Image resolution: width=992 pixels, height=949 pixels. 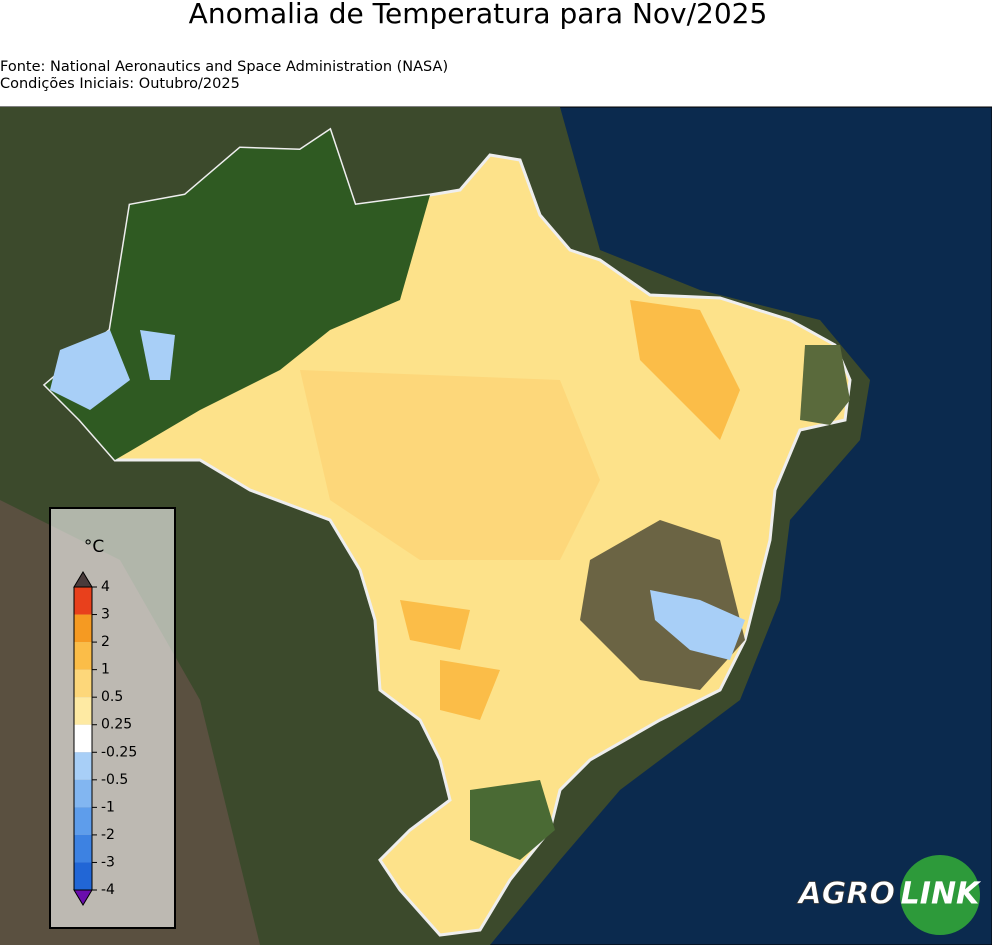 What do you see at coordinates (105, 738) in the screenshot?
I see `colorbar: 4 3 2 1 0.5 0.25 -0.25 -0.5 -1 -2 -3 -4` at bounding box center [105, 738].